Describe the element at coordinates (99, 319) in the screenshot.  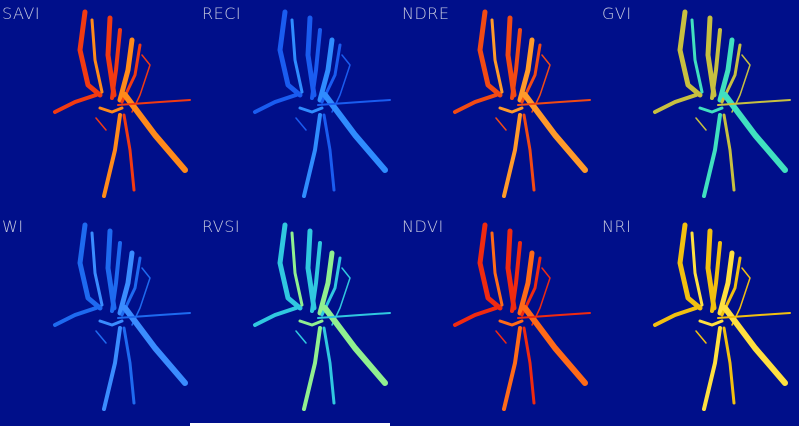
I see `panel-wi: WI` at that location.